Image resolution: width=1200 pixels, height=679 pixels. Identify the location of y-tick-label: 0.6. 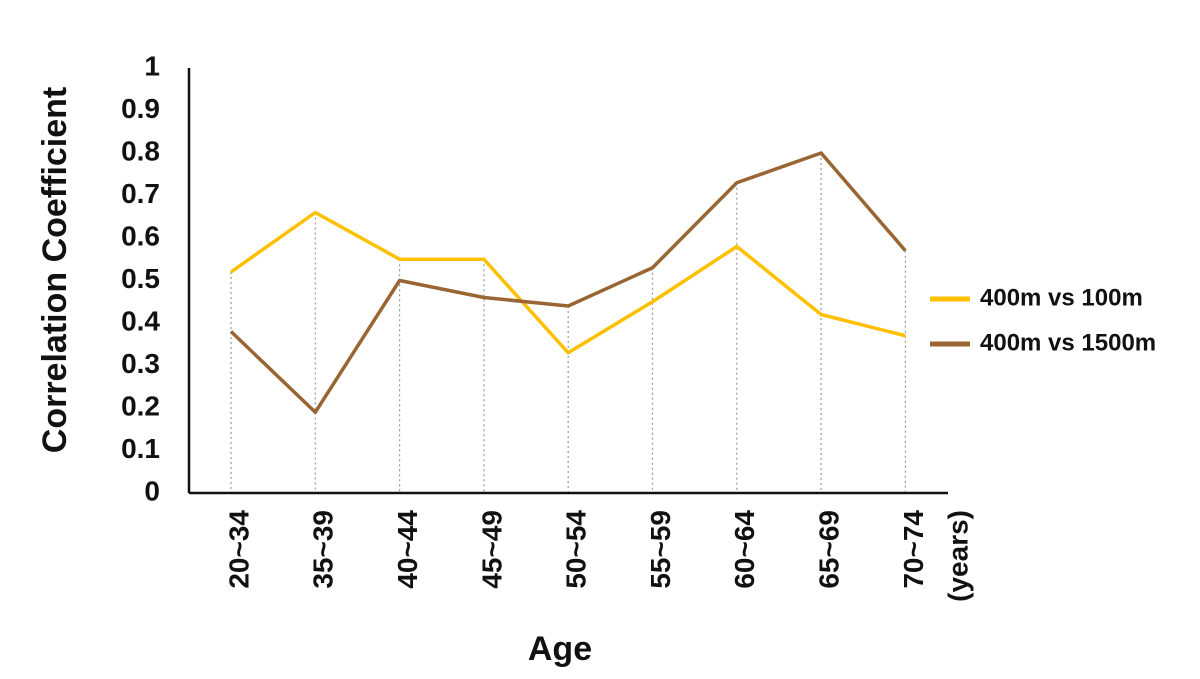
(140, 235).